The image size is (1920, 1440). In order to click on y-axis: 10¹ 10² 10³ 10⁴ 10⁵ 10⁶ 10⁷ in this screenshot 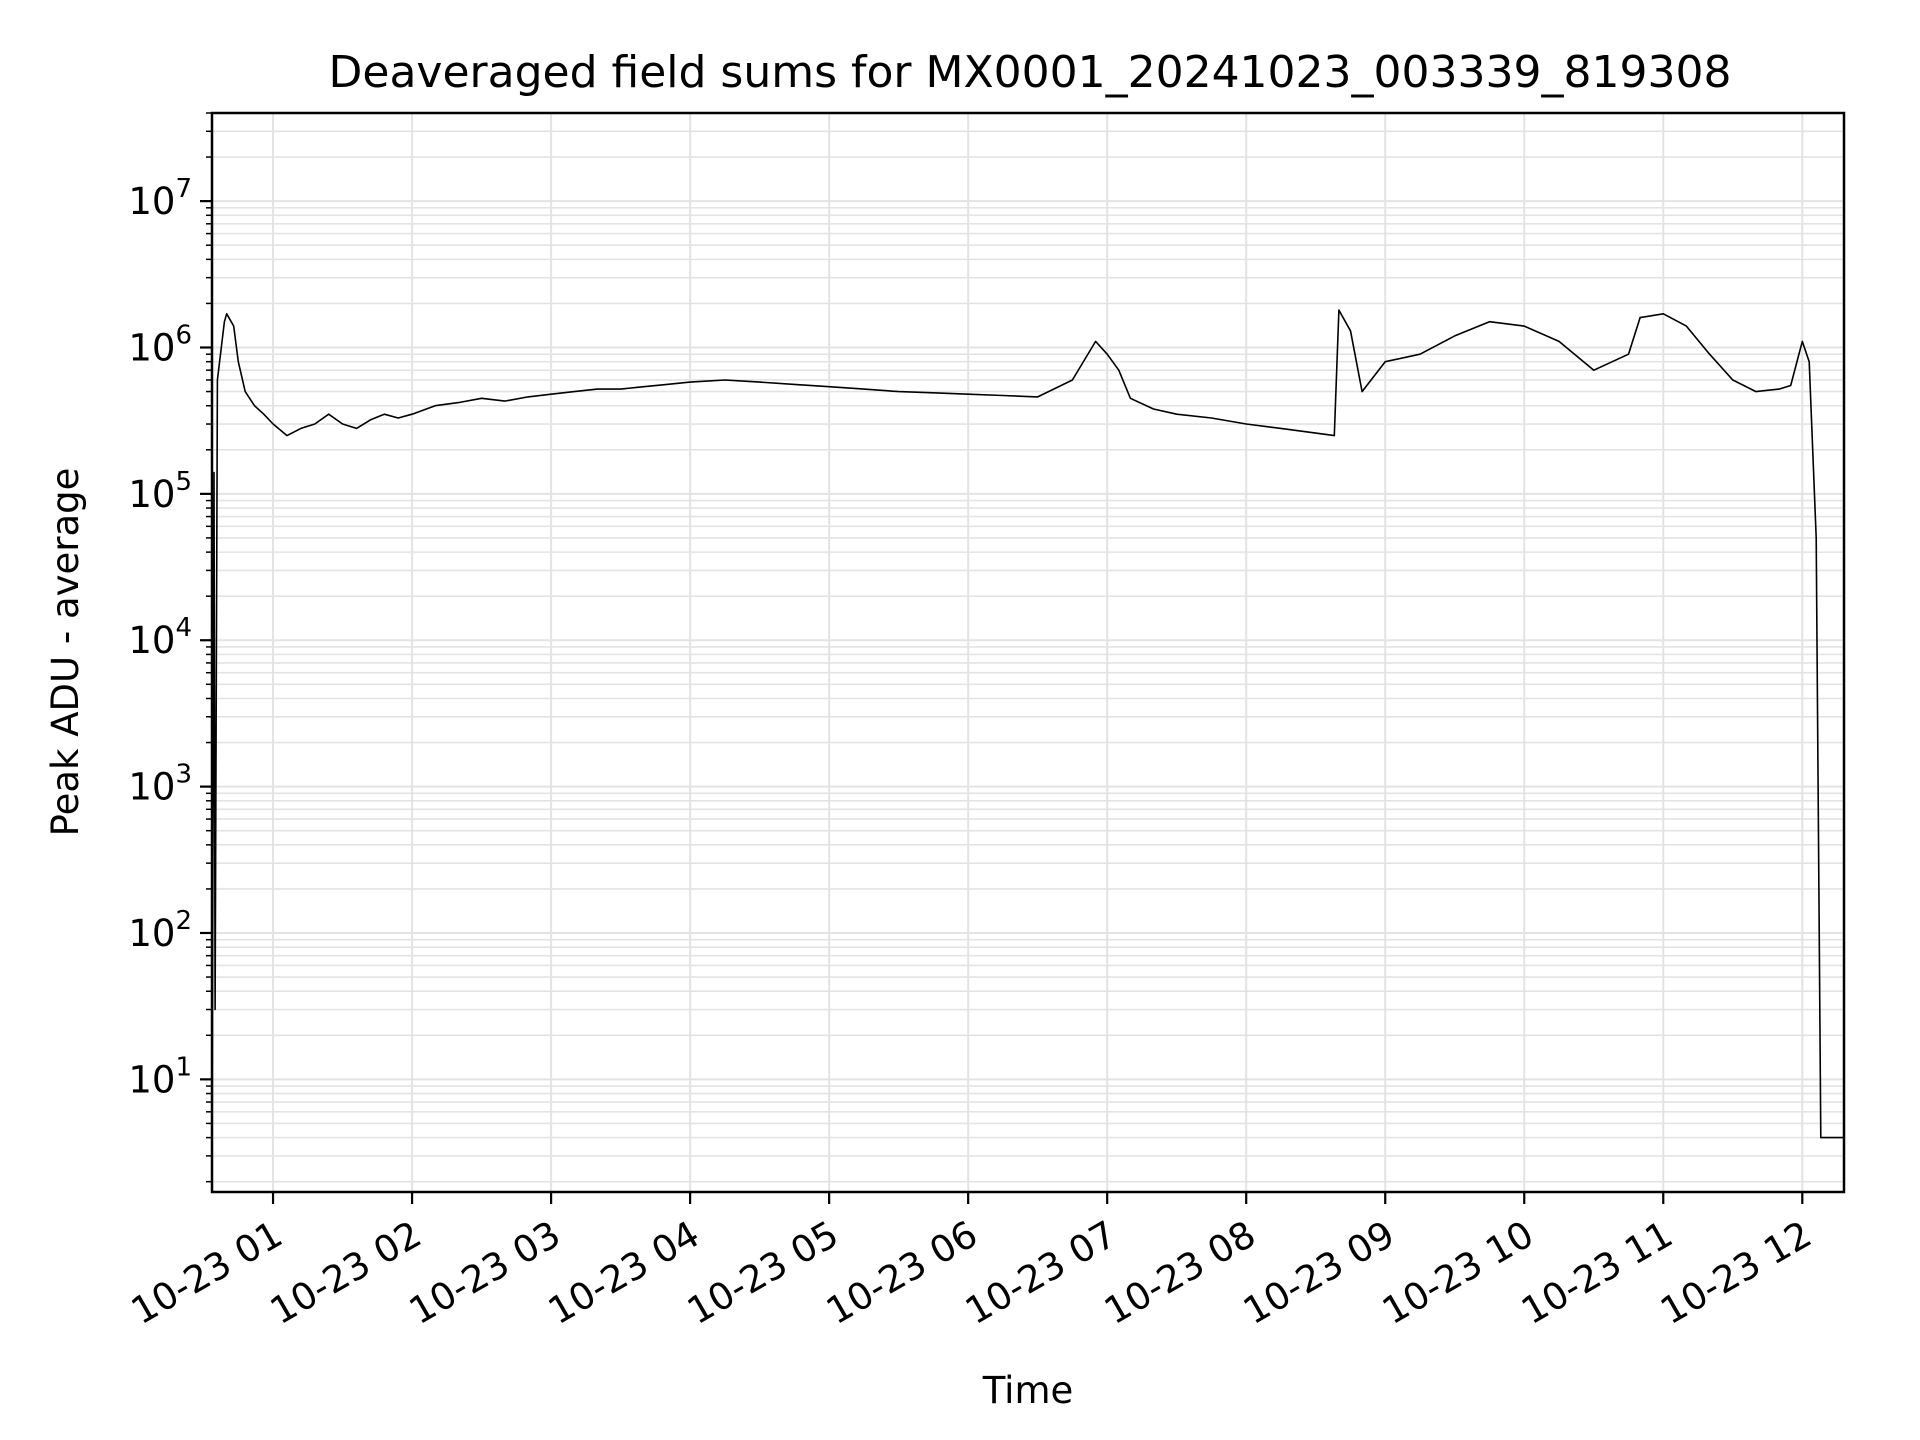, I will do `click(170, 647)`.